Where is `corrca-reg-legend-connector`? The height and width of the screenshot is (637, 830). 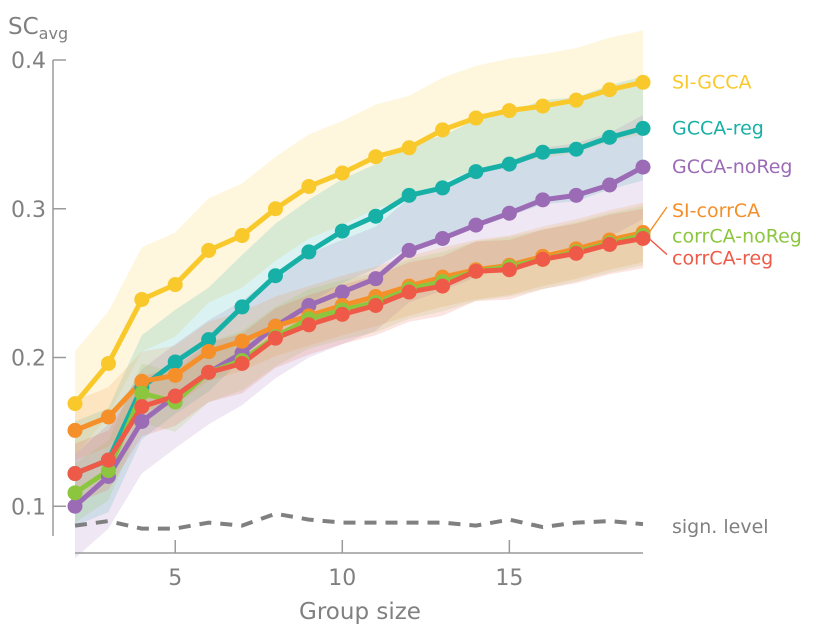 corrca-reg-legend-connector is located at coordinates (658, 246).